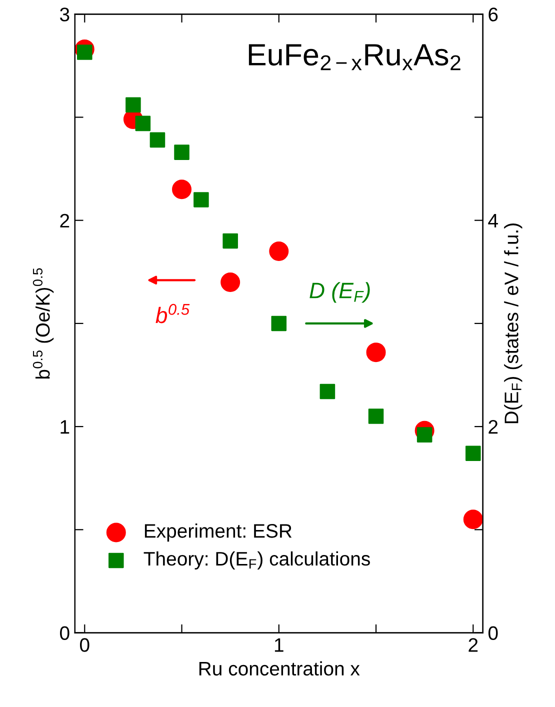 This screenshot has height=707, width=555. I want to click on y2-axis-title: D(E$_{F}$) (states / eV / f.u.), so click(513, 324).